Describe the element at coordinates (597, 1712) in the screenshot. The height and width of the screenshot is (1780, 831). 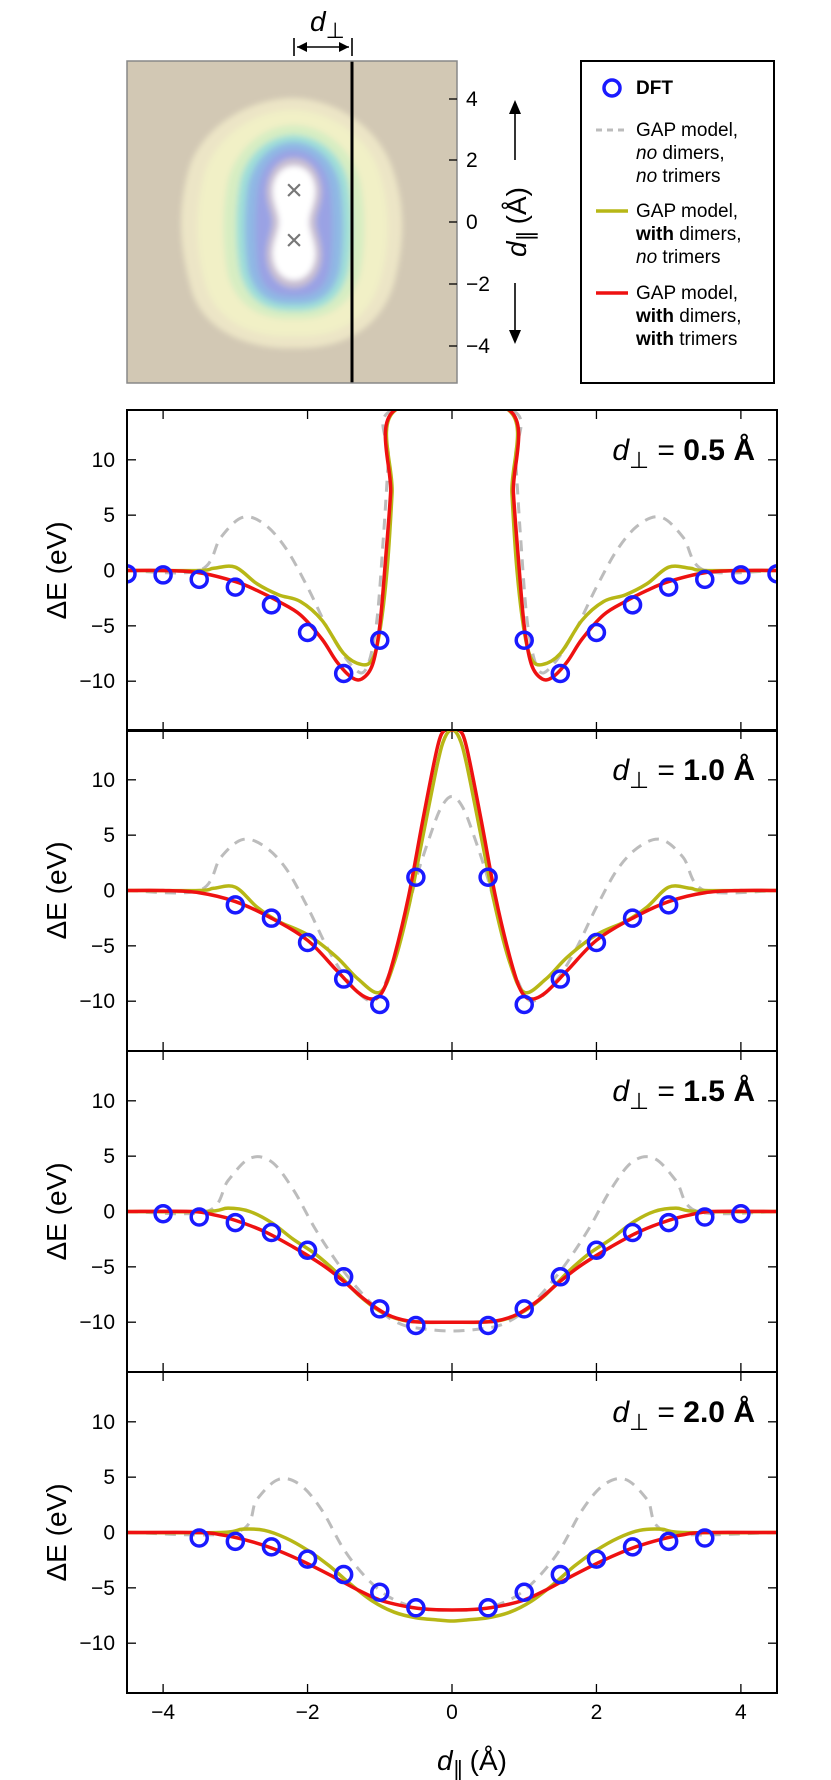
I see `x-tick-label: 2` at that location.